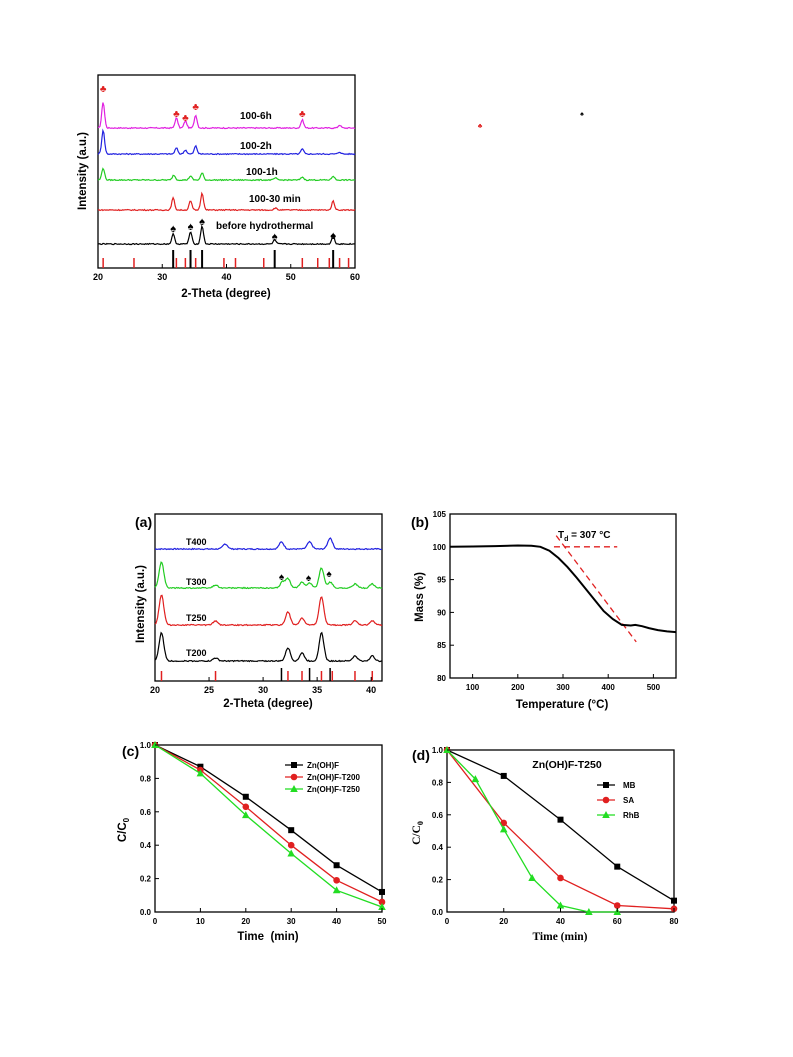 The width and height of the screenshot is (793, 1057). Describe the element at coordinates (566, 539) in the screenshot. I see `td-subscript: d` at that location.